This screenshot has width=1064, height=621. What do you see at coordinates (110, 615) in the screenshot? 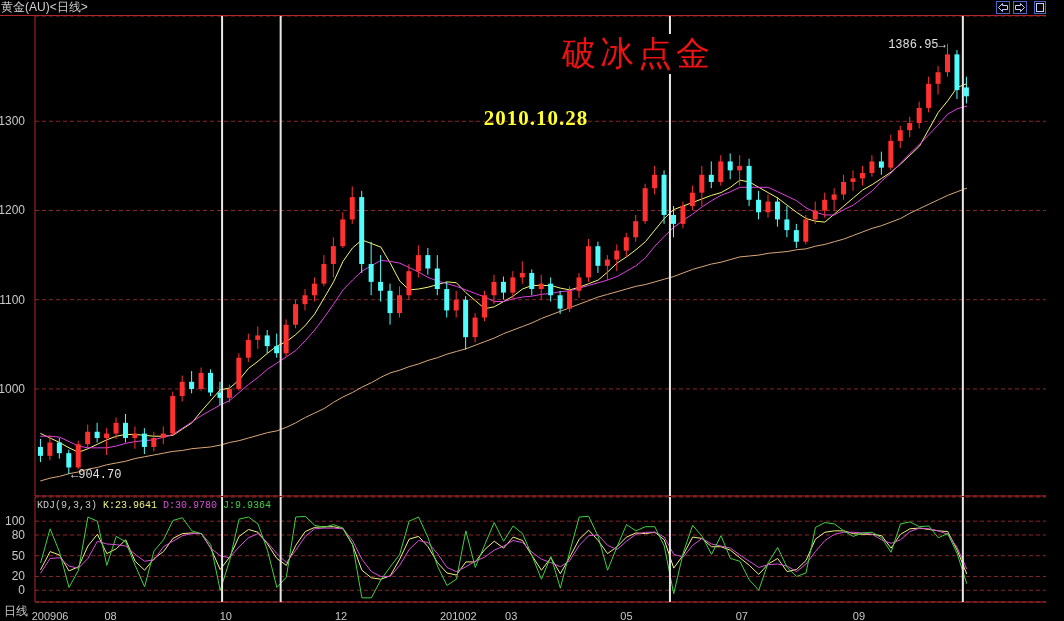
I see `x-tick-label: 08` at bounding box center [110, 615].